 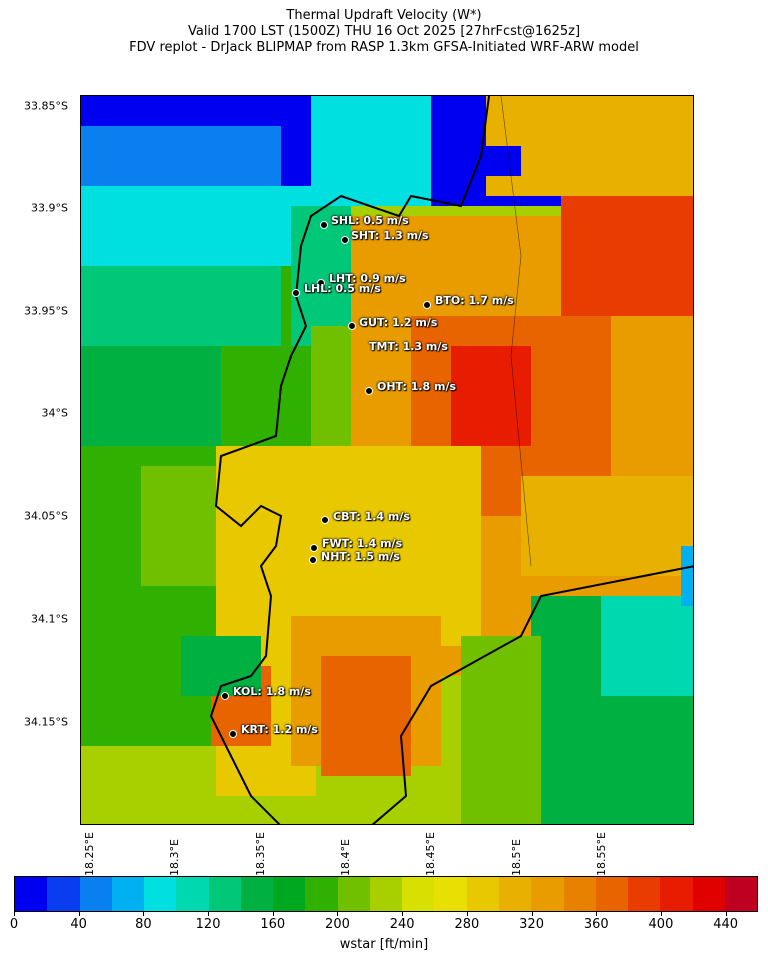 I want to click on site-label-nht: NHT: 1.5 m/s, so click(x=360, y=556).